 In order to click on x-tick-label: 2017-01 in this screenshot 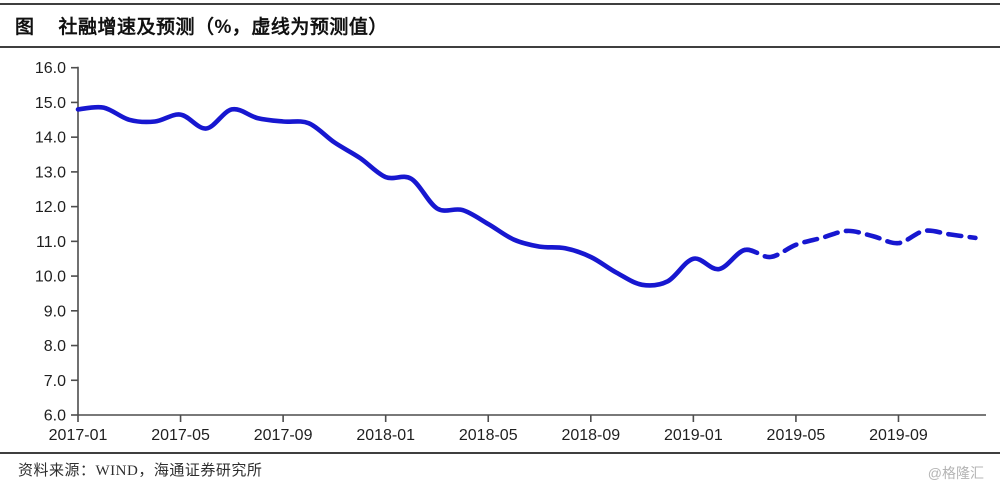, I will do `click(78, 435)`.